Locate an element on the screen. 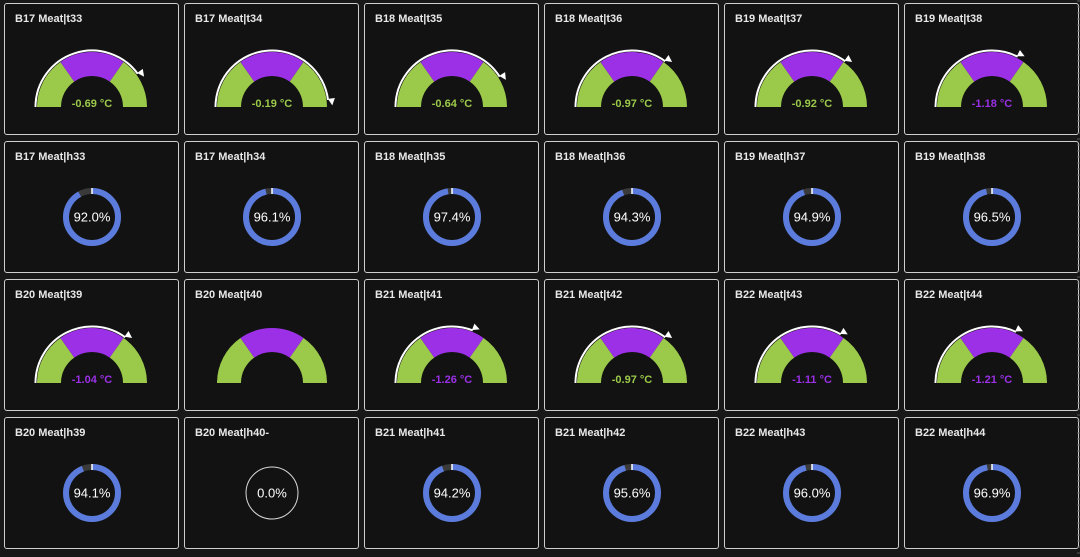 The width and height of the screenshot is (1080, 557). gauge-chart: -0.69 °C is located at coordinates (90, 79).